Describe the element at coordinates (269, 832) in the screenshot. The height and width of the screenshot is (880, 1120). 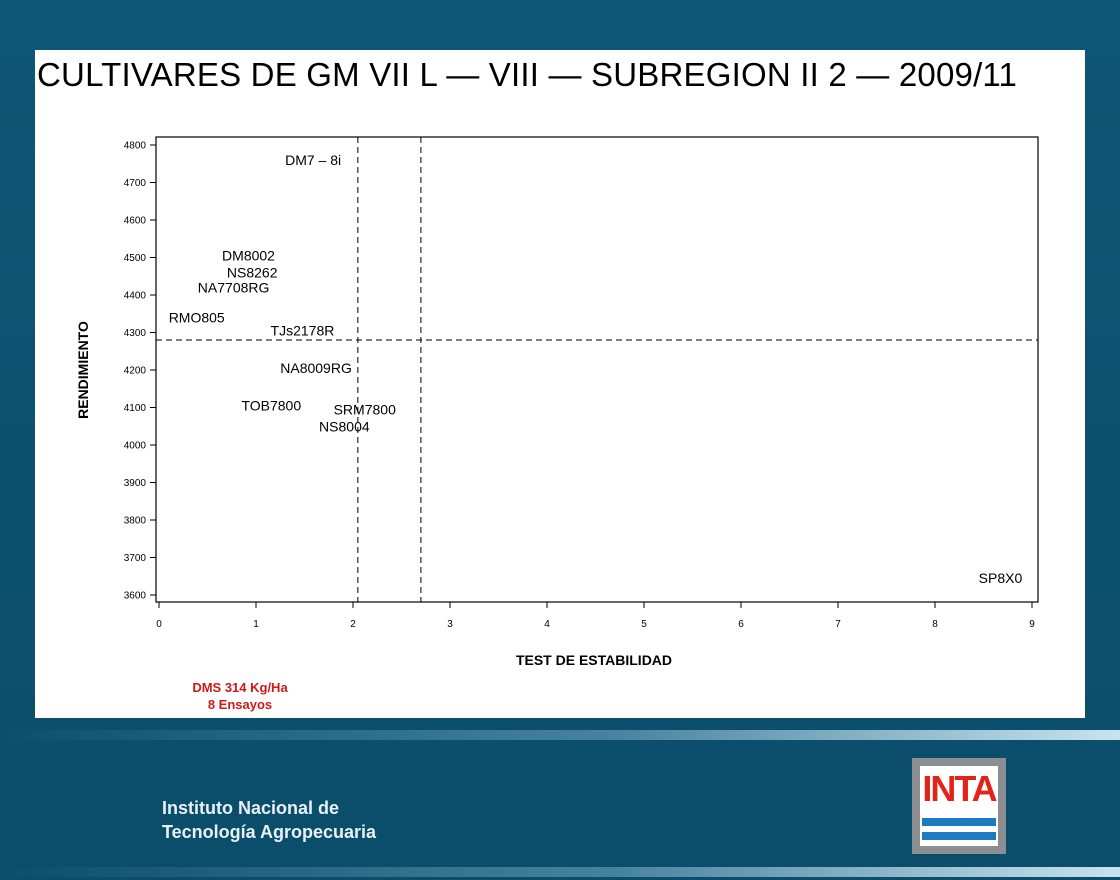
I see `org-name-line2: Tecnología Agropecuaria` at that location.